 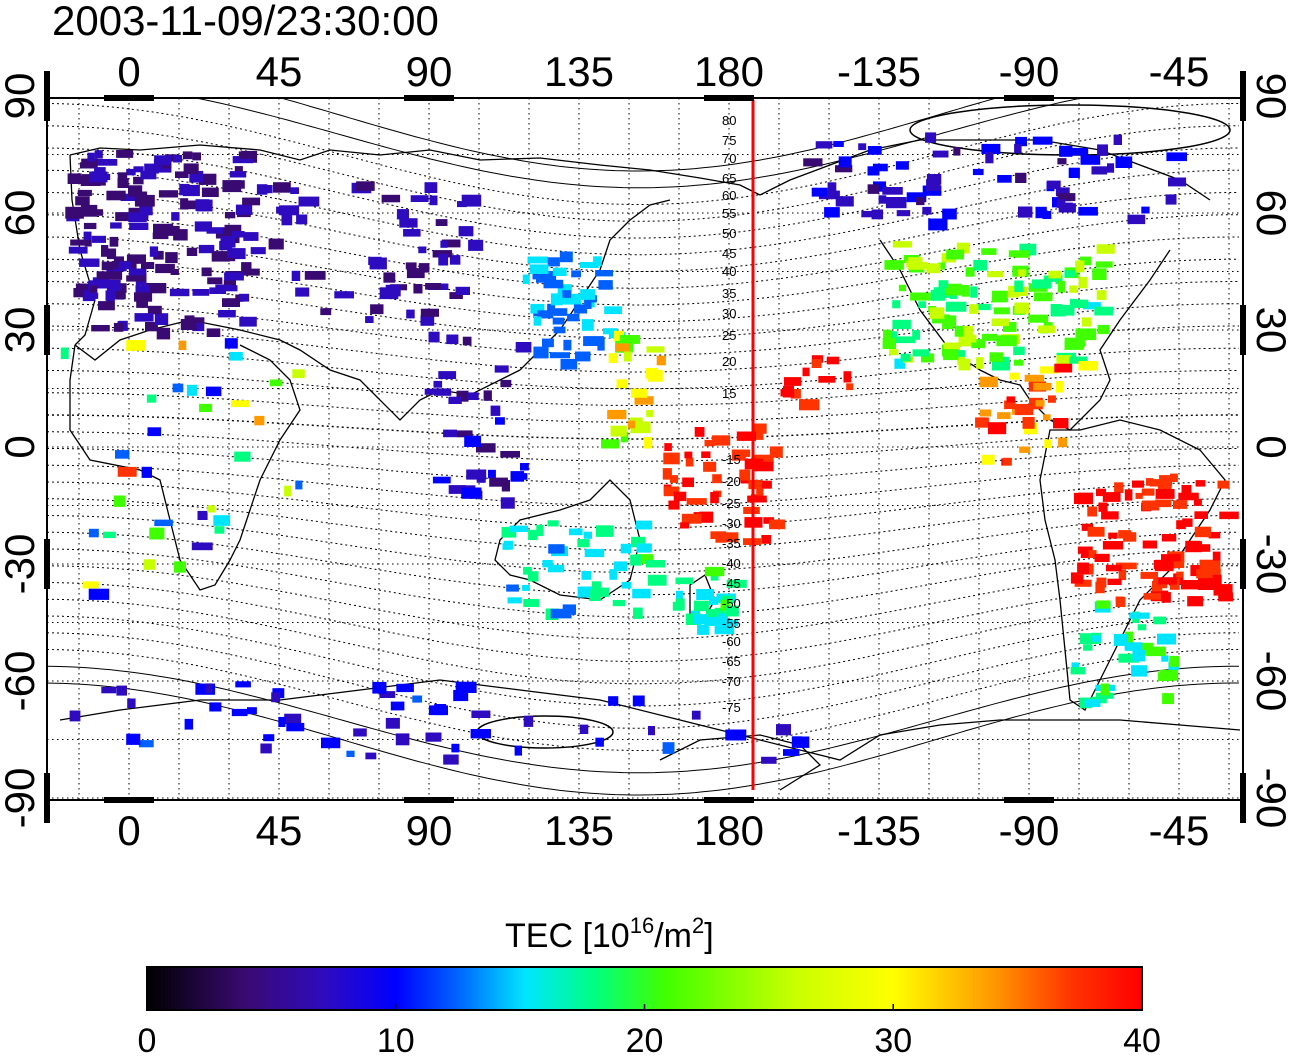 What do you see at coordinates (731, 503) in the screenshot?
I see `mlat-label: -25` at bounding box center [731, 503].